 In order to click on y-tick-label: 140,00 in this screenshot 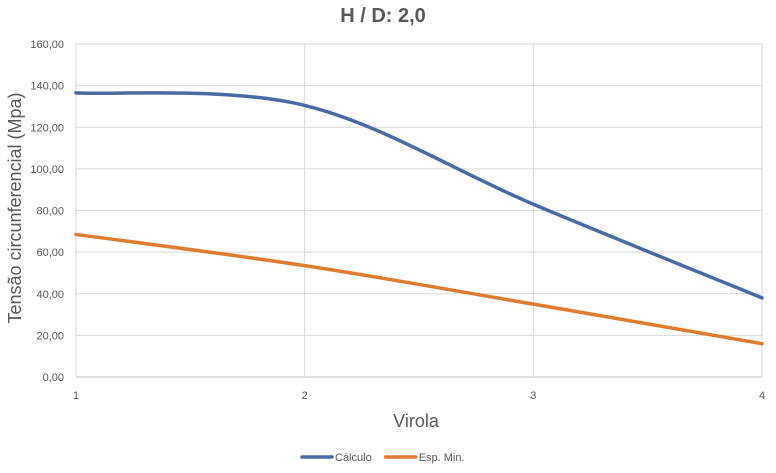, I will do `click(47, 87)`.